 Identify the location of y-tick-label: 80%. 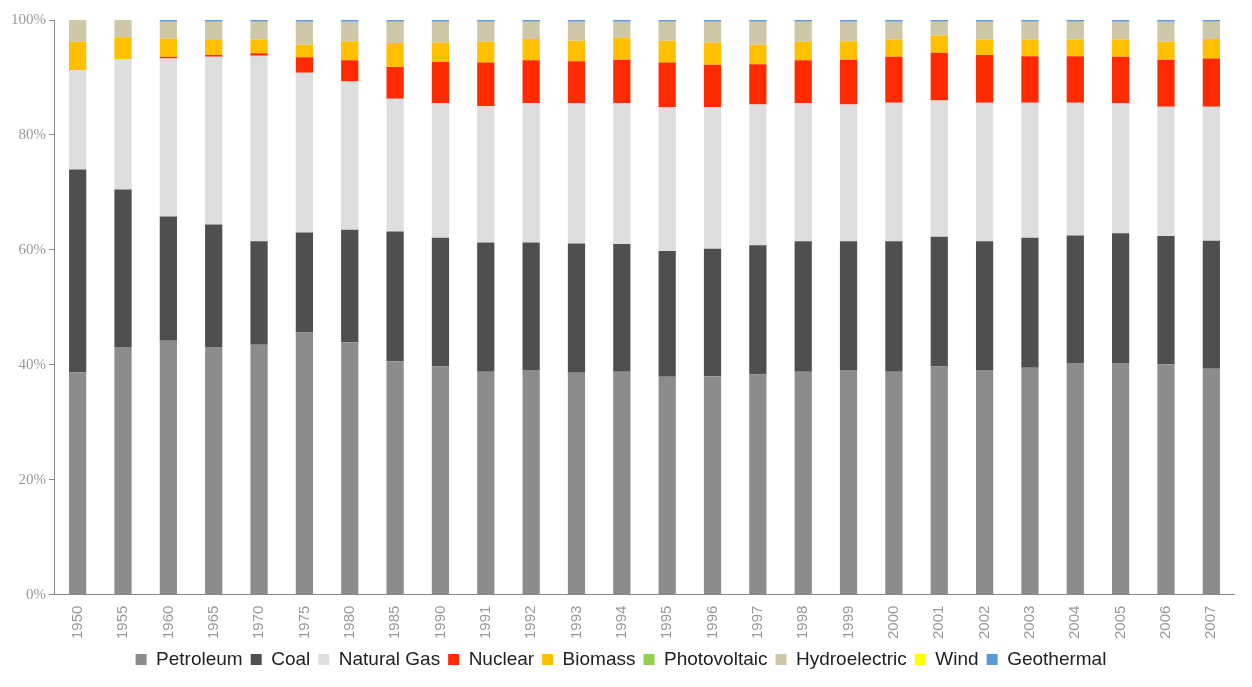
(32, 133).